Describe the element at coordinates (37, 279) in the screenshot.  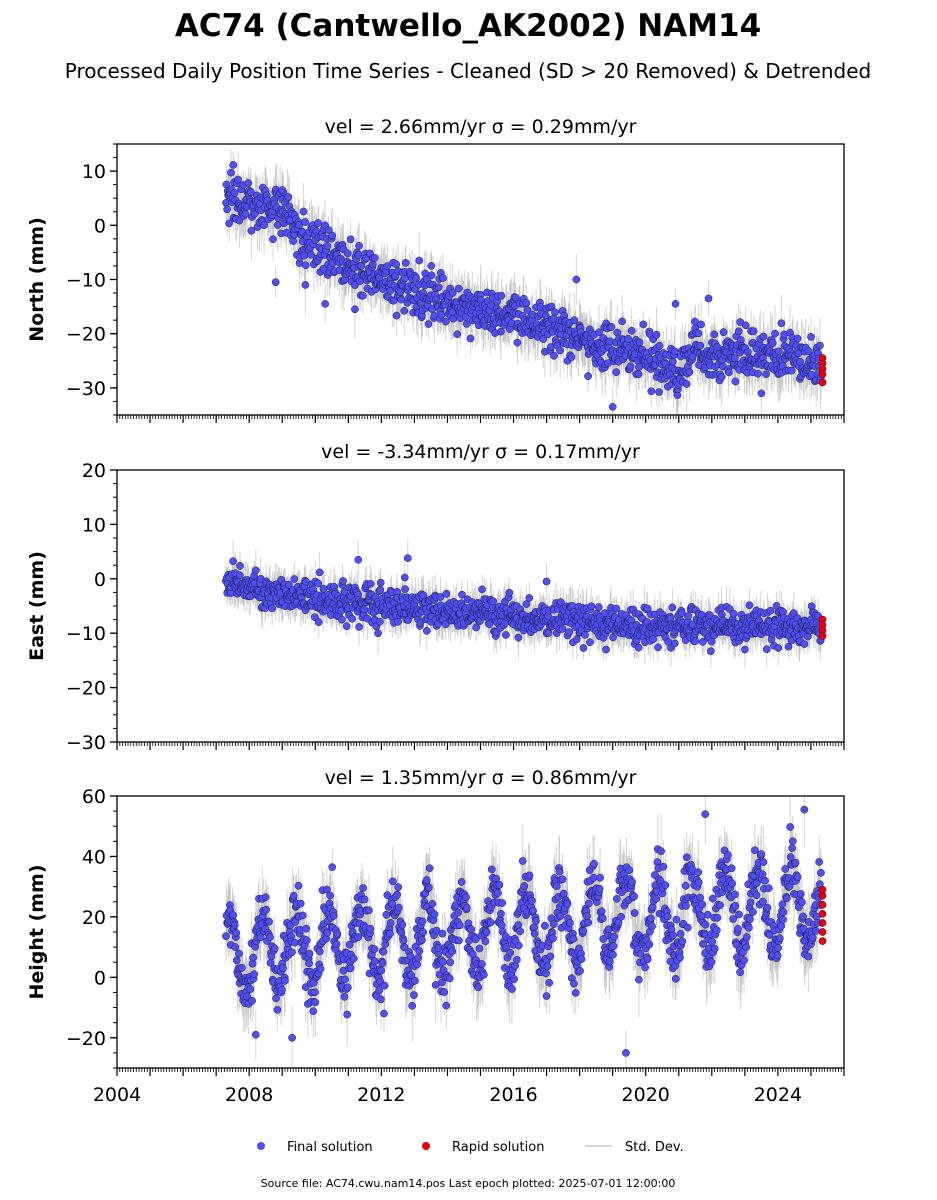
I see `y-axis-label: North (mm)` at that location.